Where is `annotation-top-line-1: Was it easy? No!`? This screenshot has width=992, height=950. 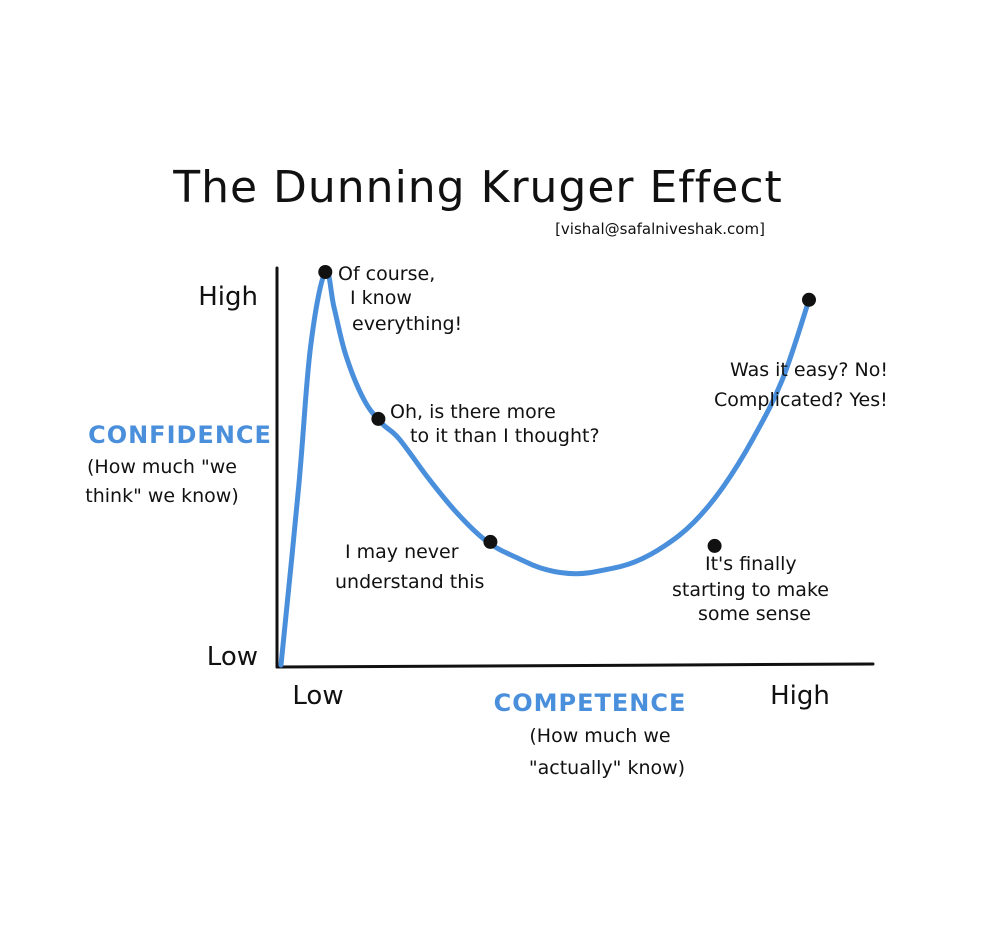
annotation-top-line-1: Was it easy? No! is located at coordinates (809, 370).